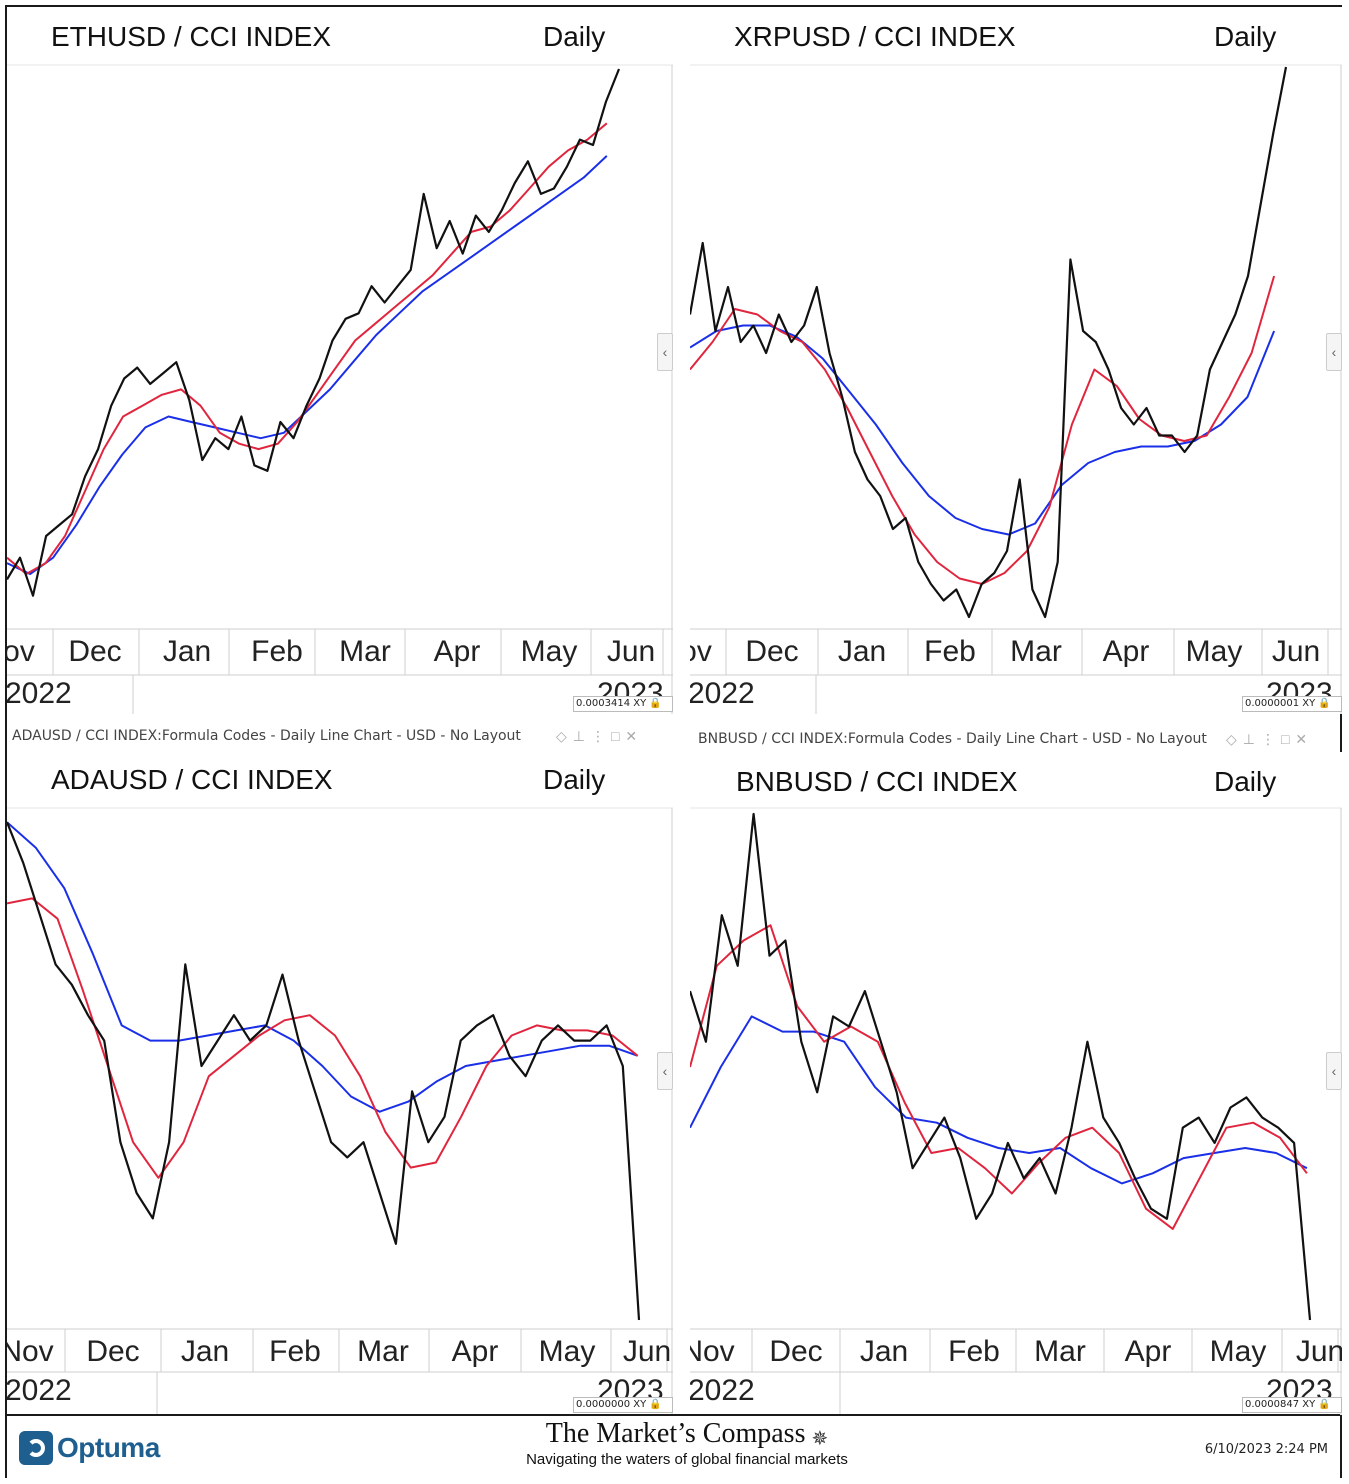 The width and height of the screenshot is (1349, 1484). Describe the element at coordinates (108, 1447) in the screenshot. I see `optuma-logo-text: Optuma` at that location.